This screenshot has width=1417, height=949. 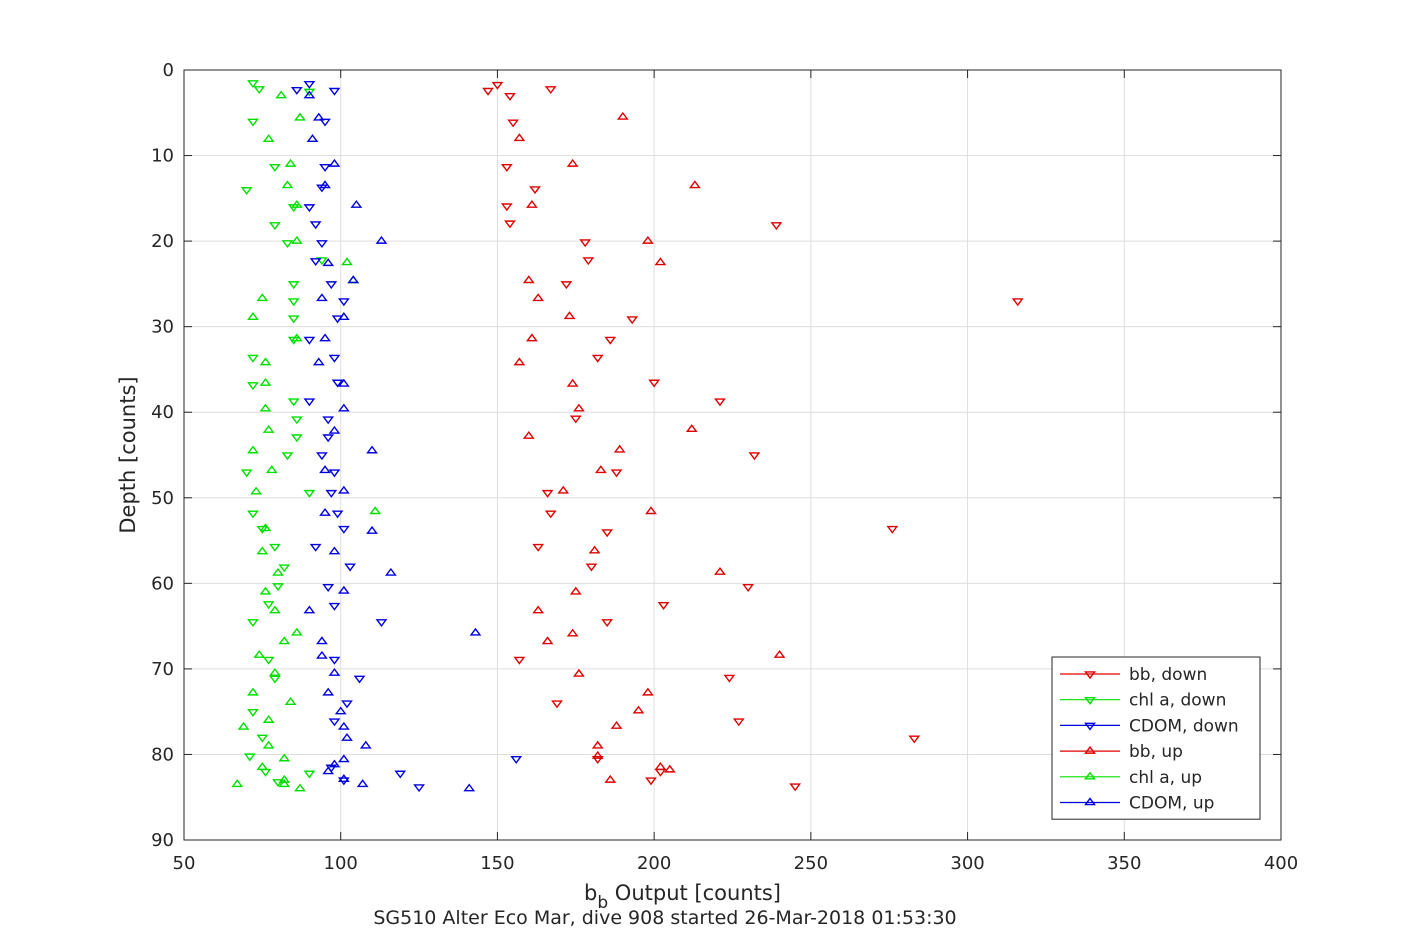 I want to click on legend-label: CDOM, up, so click(x=1171, y=804).